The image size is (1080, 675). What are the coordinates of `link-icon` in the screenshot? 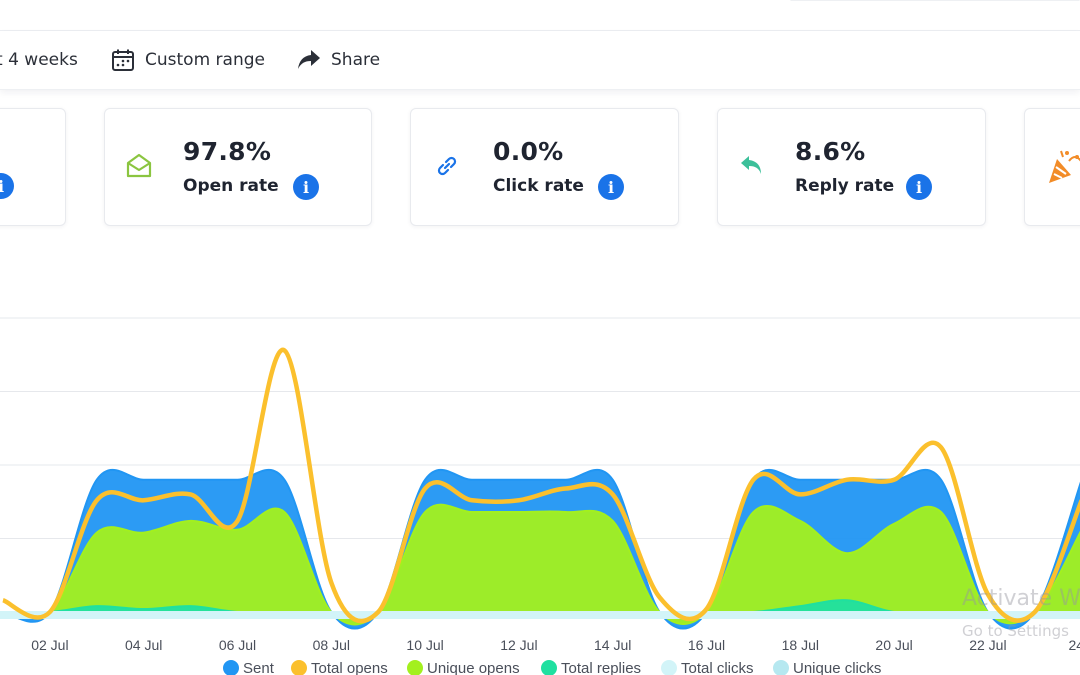 It's located at (447, 166).